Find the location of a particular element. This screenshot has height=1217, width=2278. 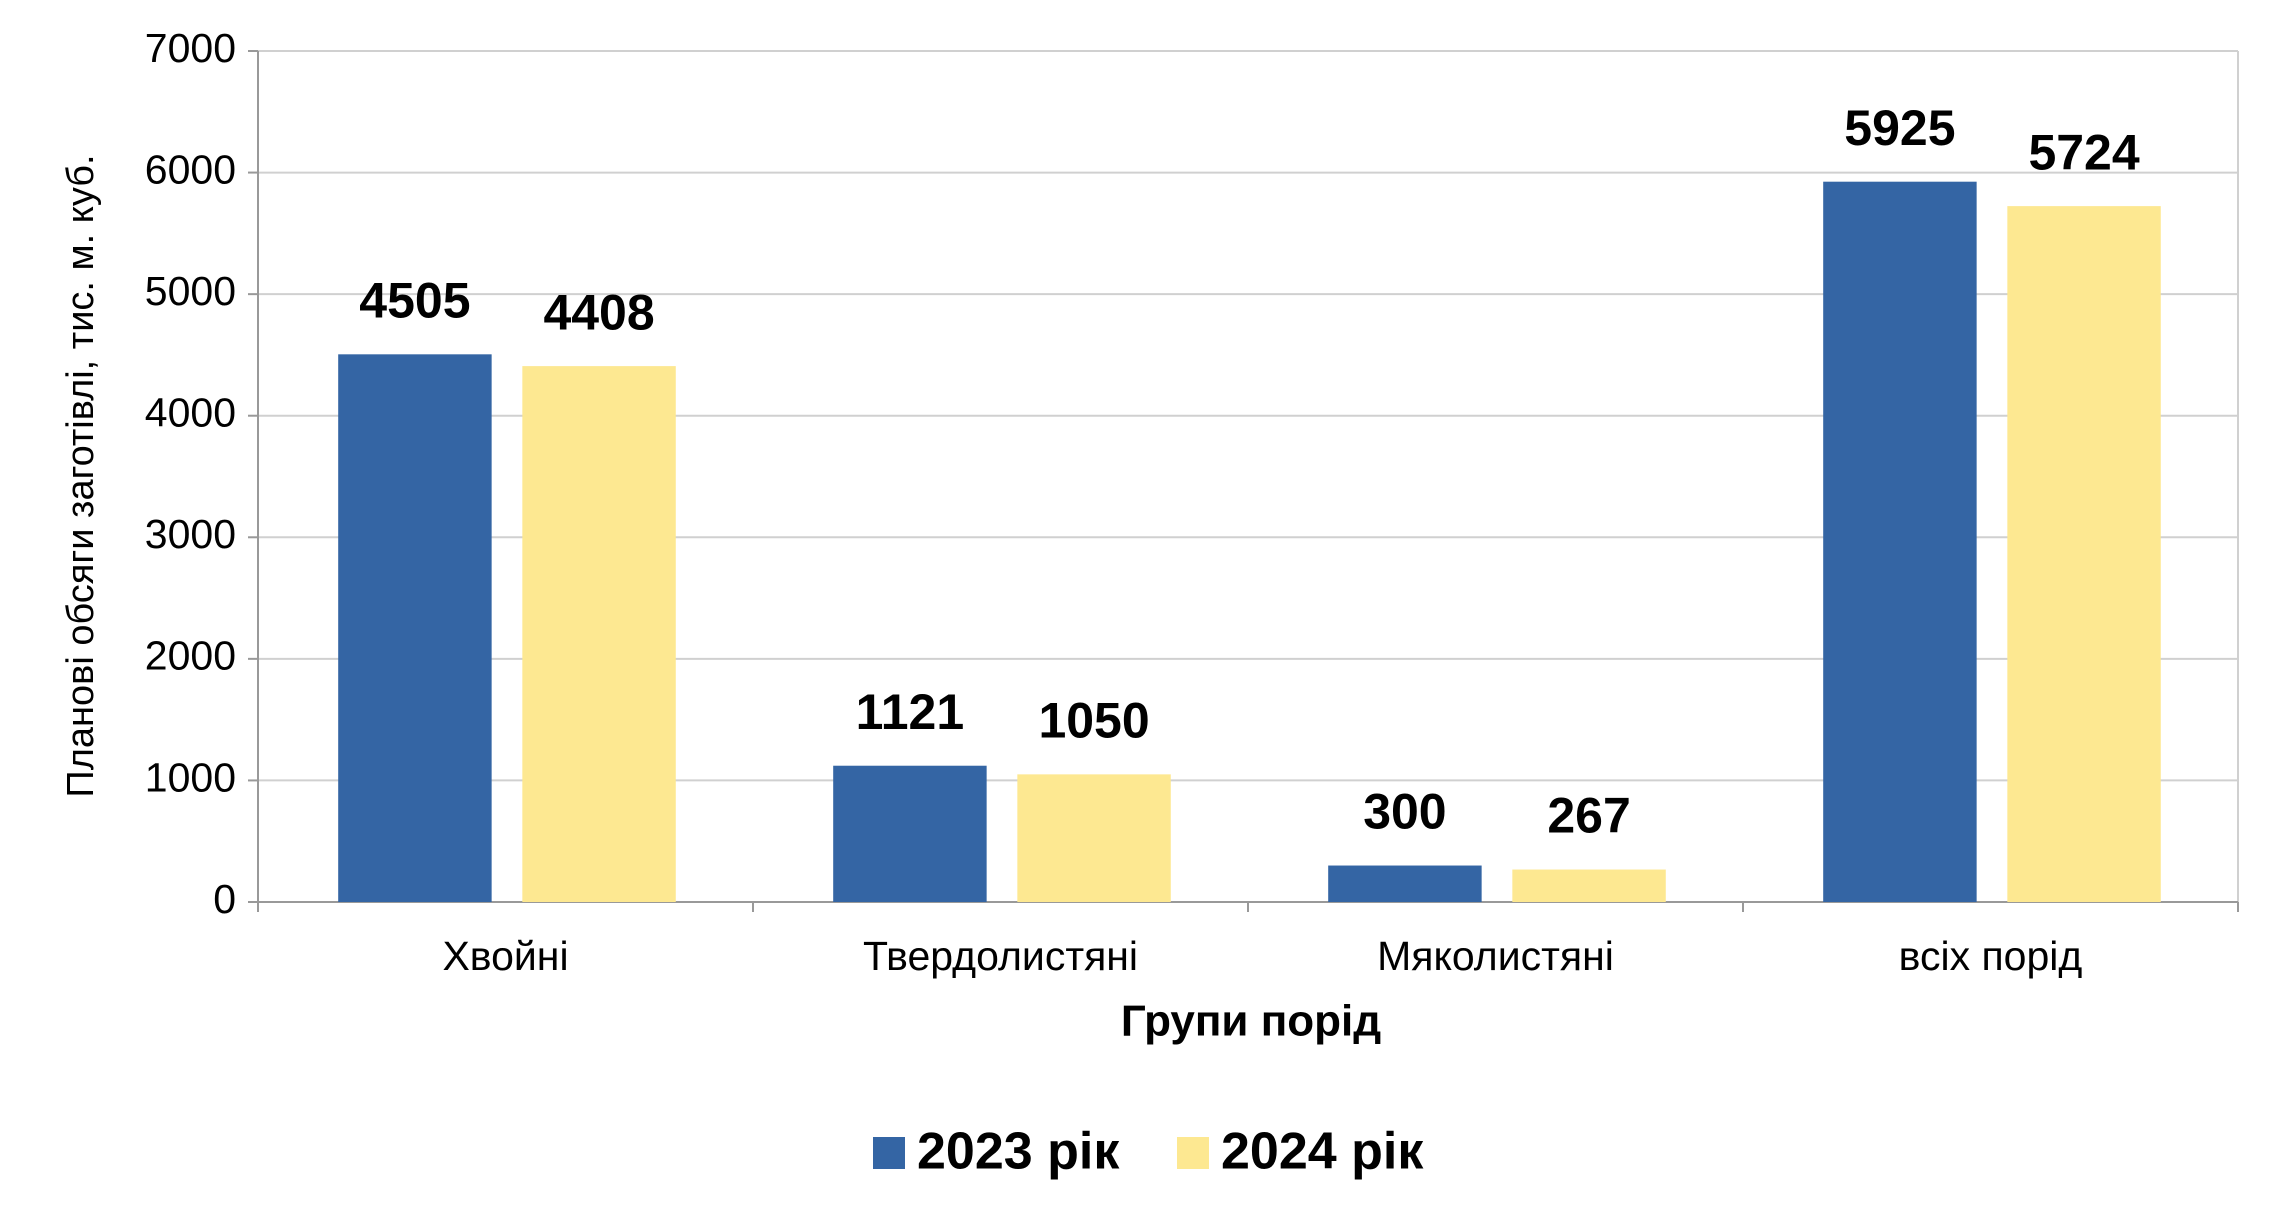

data-label: 267 is located at coordinates (1588, 816).